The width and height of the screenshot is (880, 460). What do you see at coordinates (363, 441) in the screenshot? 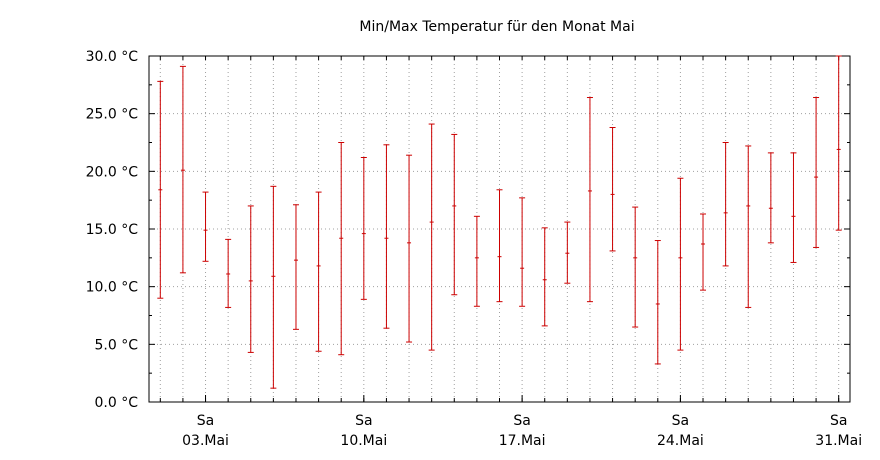
I see `x-tick-date: 10.Mai` at bounding box center [363, 441].